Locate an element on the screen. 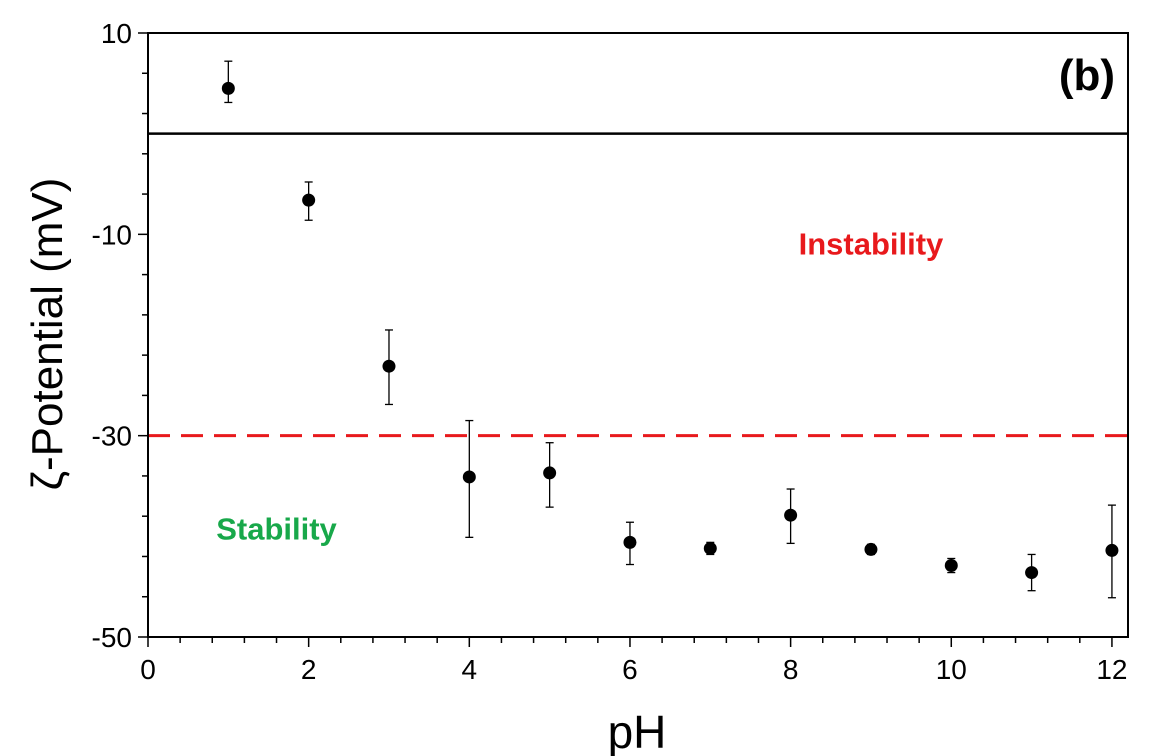 The height and width of the screenshot is (756, 1172). x-tick-label: 2 is located at coordinates (309, 669).